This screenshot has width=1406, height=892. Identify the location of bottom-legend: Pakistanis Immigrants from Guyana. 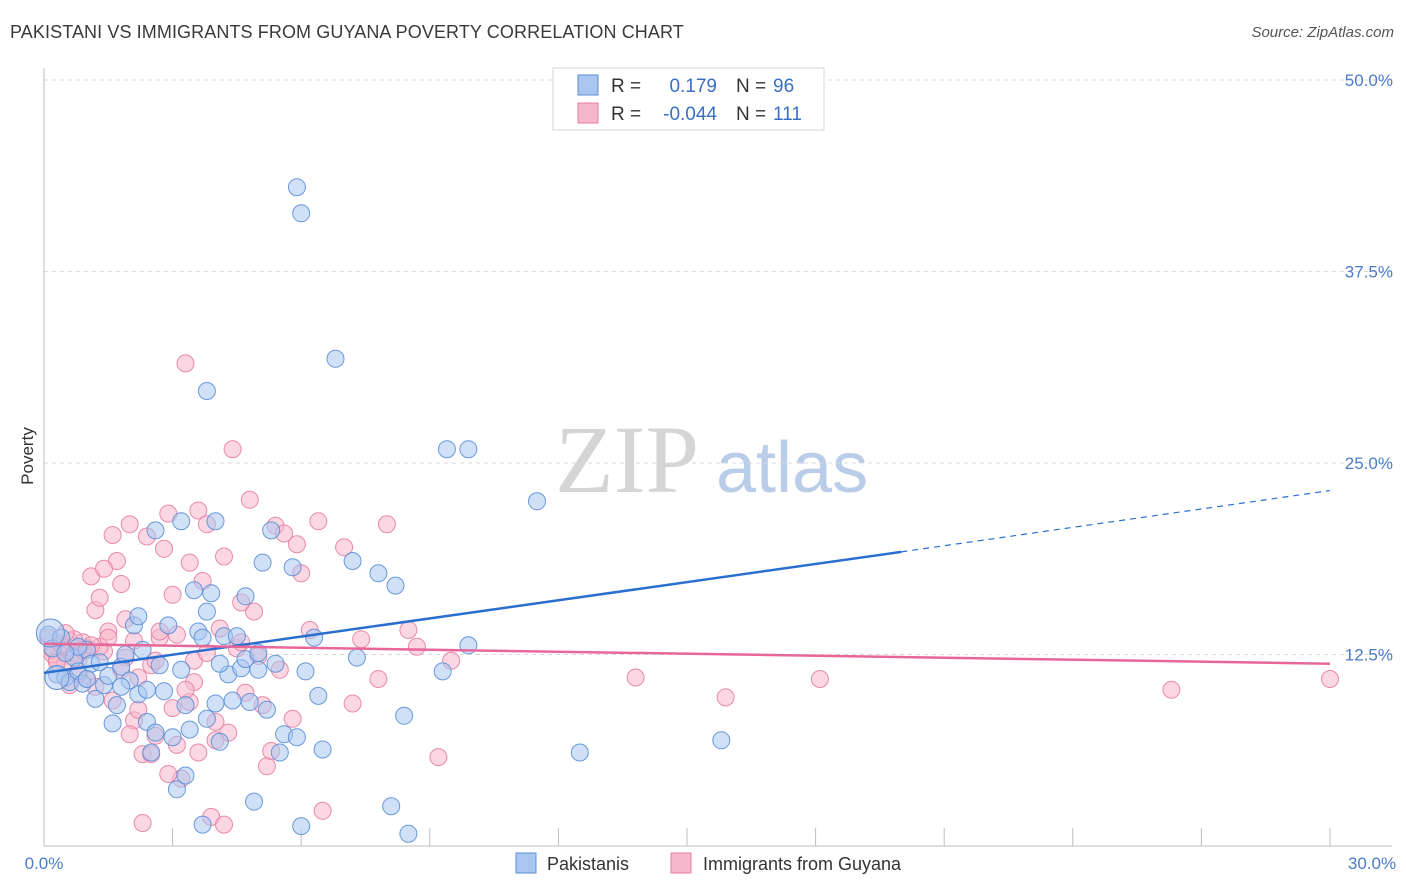
(708, 863).